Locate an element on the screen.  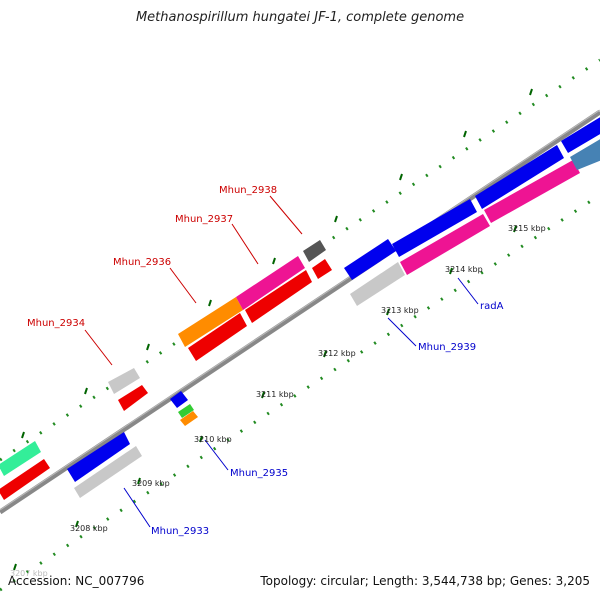
gene-label-2934: Mhun_2934 is located at coordinates (56, 323).